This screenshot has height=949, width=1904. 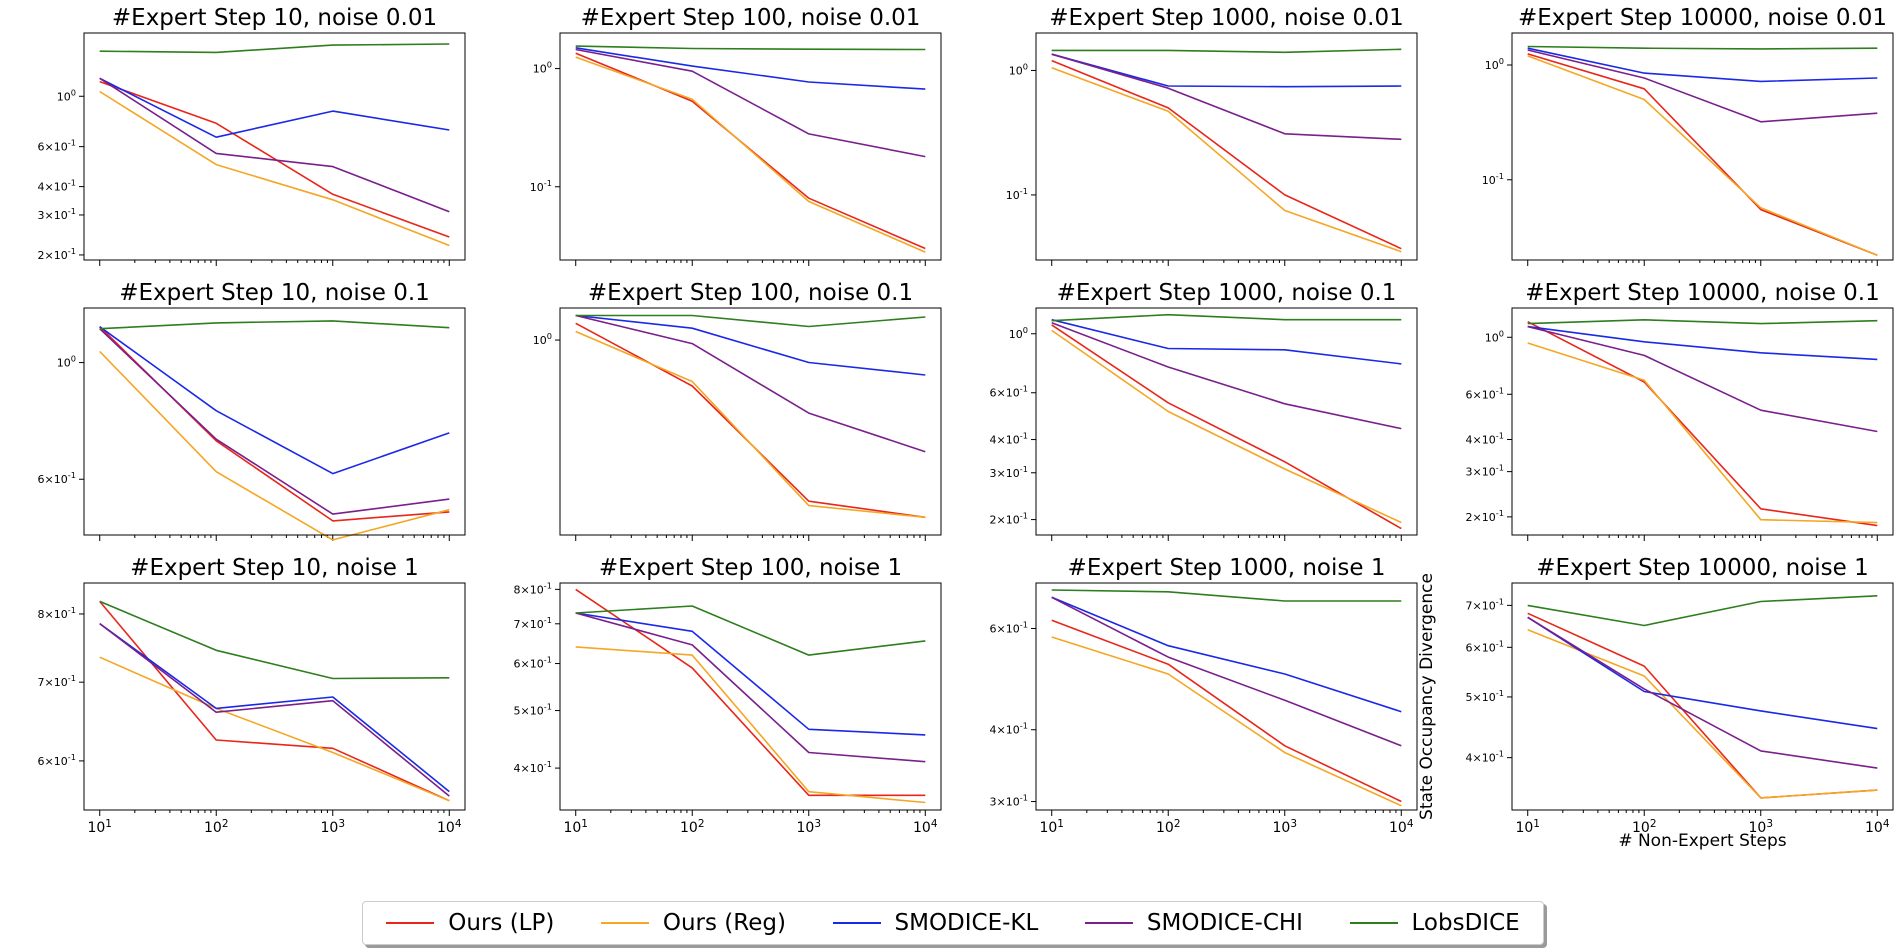 What do you see at coordinates (1465, 923) in the screenshot?
I see `legend-label: LobsDICE` at bounding box center [1465, 923].